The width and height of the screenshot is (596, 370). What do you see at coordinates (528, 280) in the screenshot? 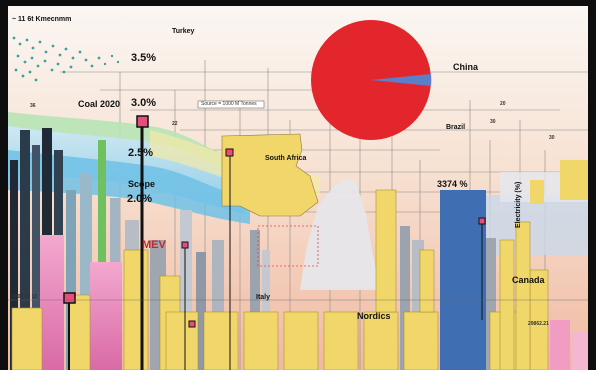
I see `label-canada: Canada` at bounding box center [528, 280].